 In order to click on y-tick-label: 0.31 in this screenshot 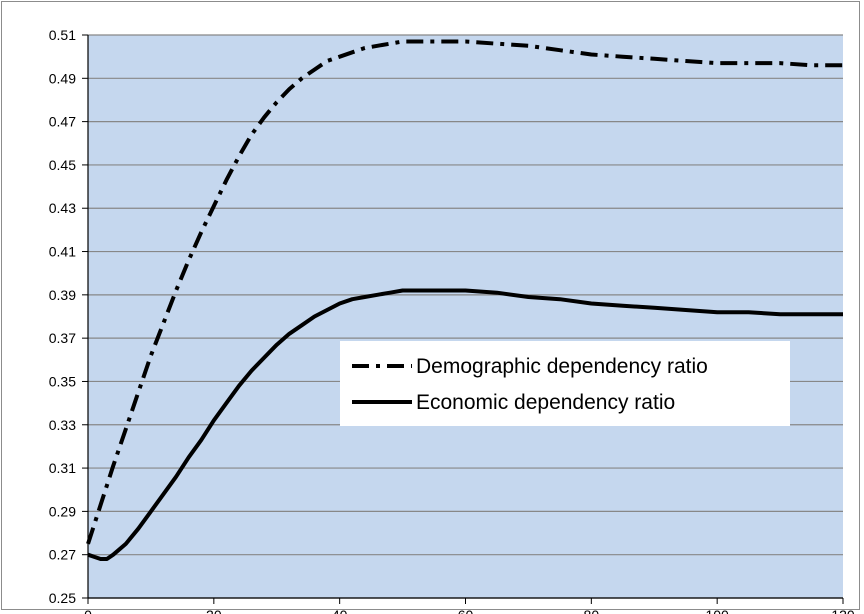, I will do `click(62, 468)`.